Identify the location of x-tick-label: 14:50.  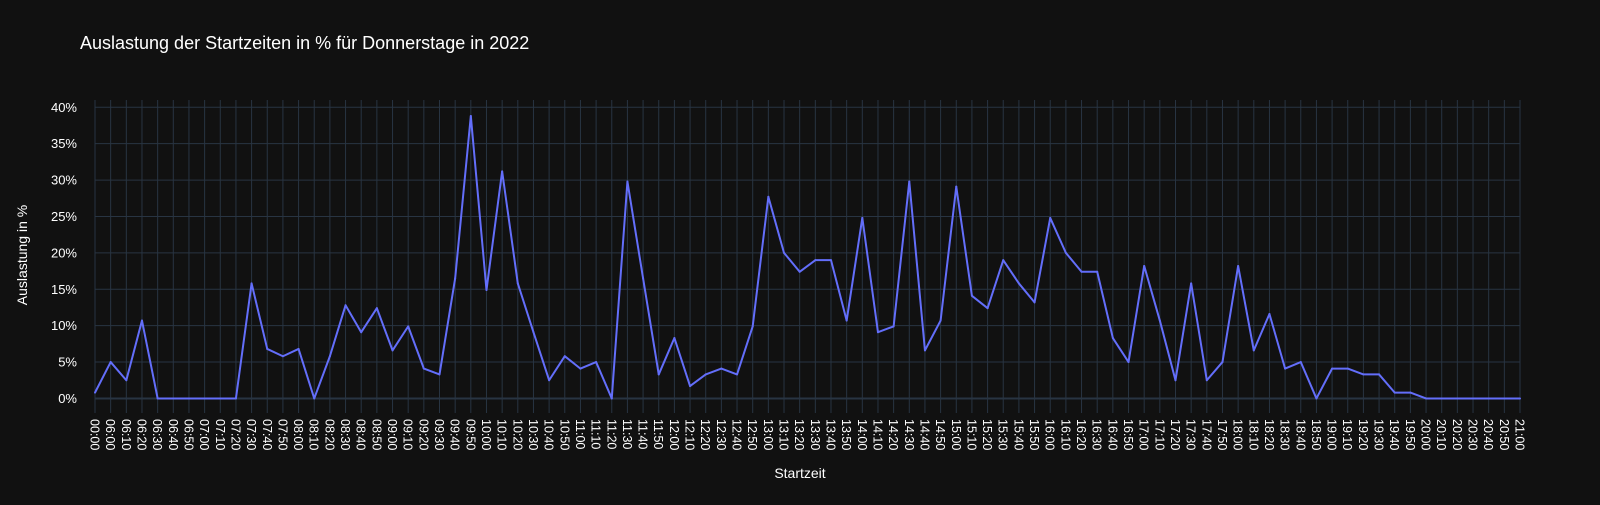
(940, 434).